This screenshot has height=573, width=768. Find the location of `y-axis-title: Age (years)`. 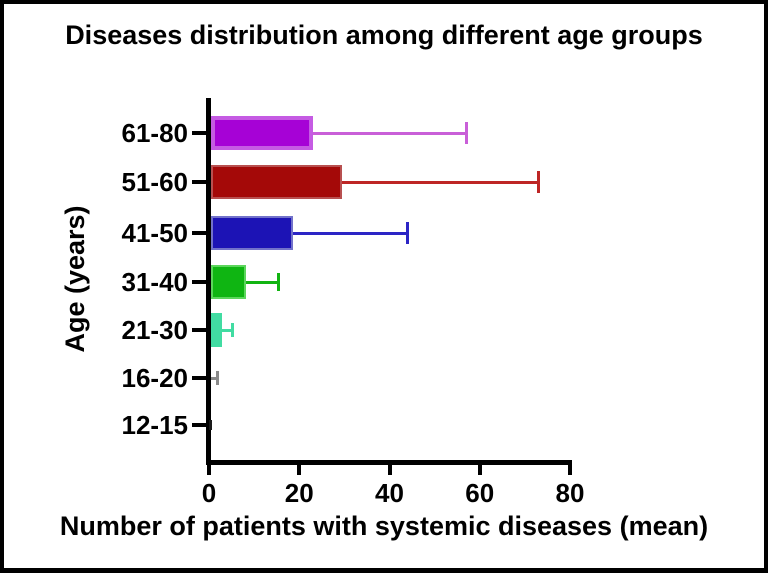

y-axis-title: Age (years) is located at coordinates (75, 279).